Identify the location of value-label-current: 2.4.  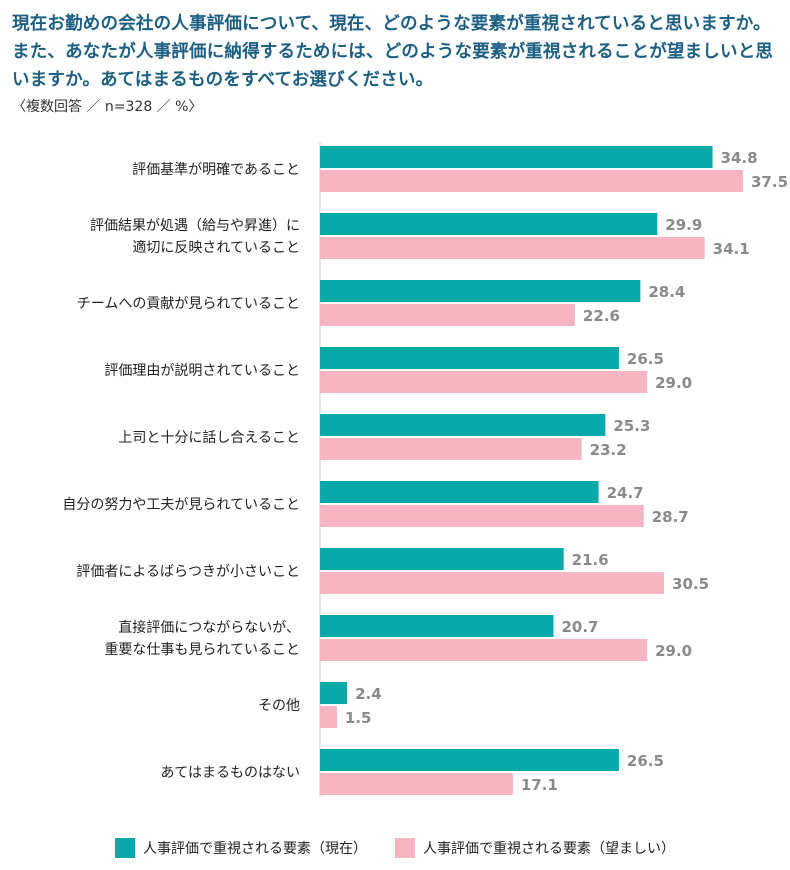
(368, 694).